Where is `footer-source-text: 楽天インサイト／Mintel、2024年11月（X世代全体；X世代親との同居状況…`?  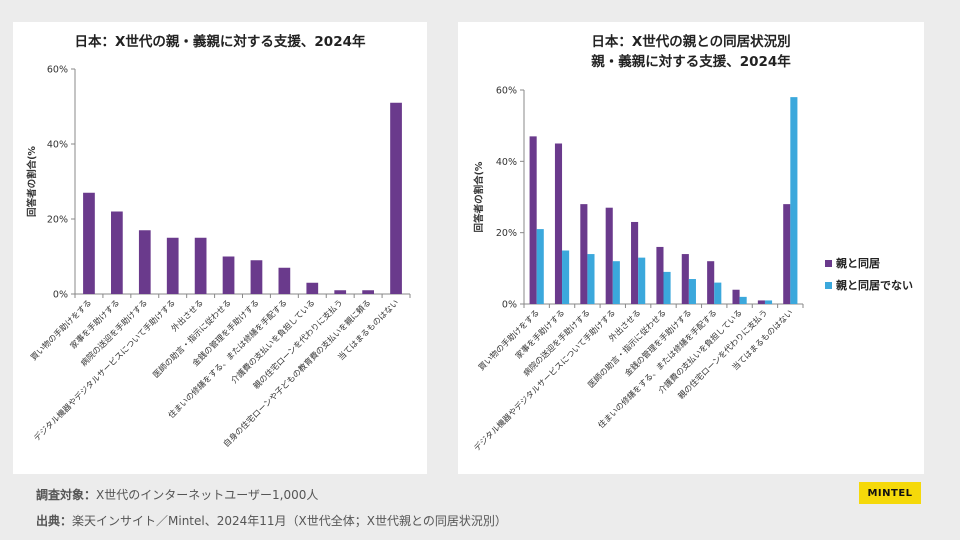 footer-source-text: 楽天インサイト／Mintel、2024年11月（X世代全体；X世代親との同居状況… is located at coordinates (289, 521).